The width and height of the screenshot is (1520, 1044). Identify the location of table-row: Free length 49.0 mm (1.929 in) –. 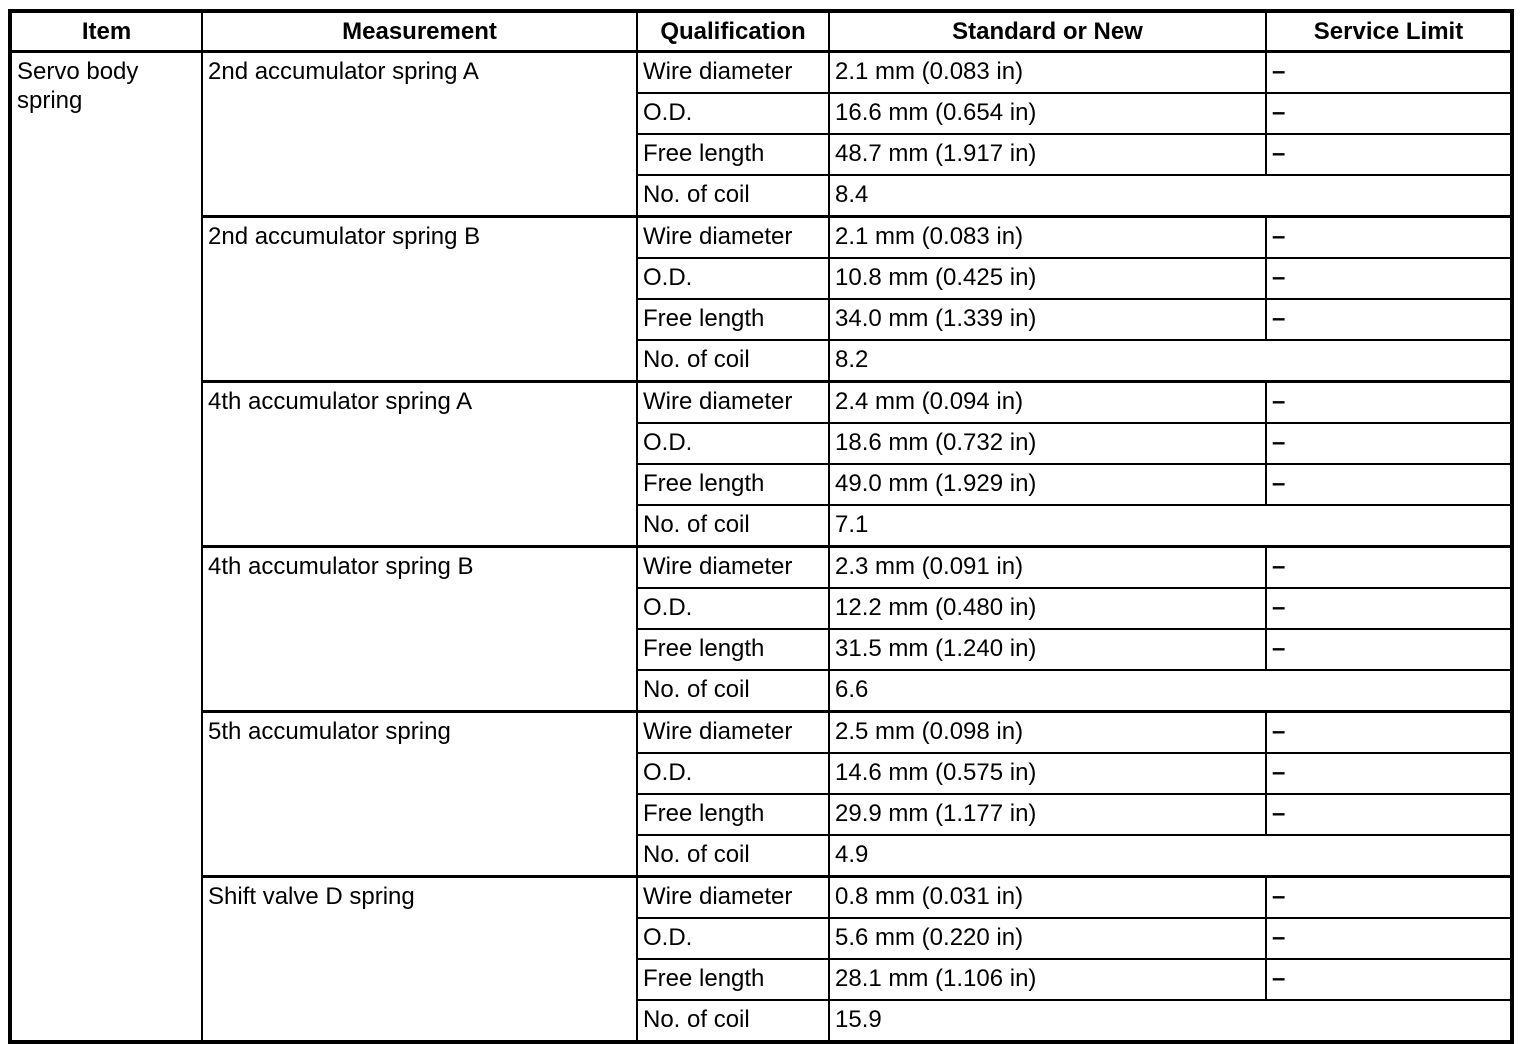
(761, 484).